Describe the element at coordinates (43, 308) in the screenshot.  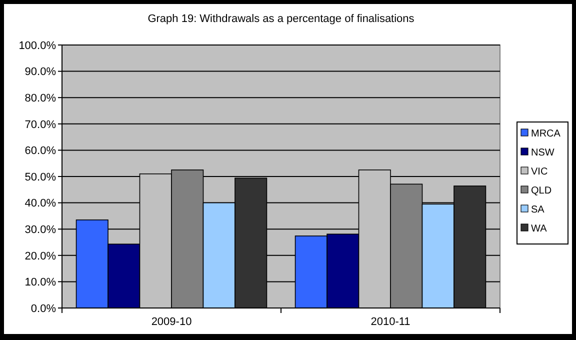
I see `y-tick-label: 0.0%` at that location.